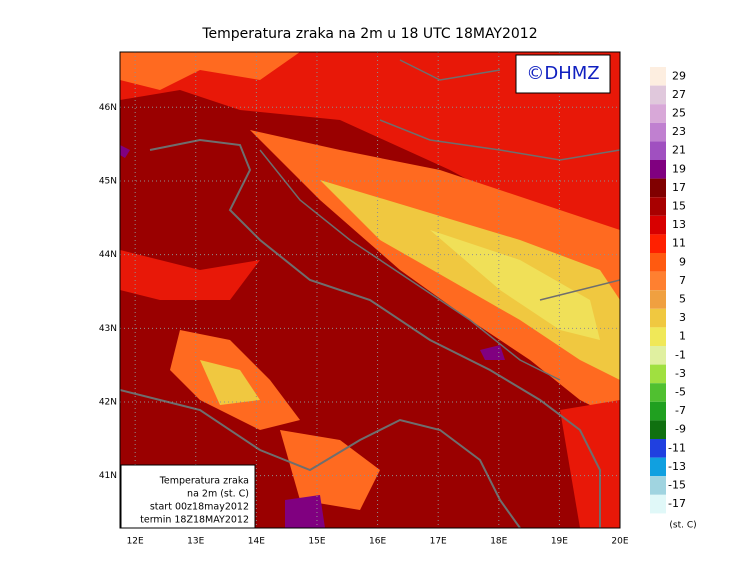  Describe the element at coordinates (679, 131) in the screenshot. I see `colorbar-label: 23` at that location.